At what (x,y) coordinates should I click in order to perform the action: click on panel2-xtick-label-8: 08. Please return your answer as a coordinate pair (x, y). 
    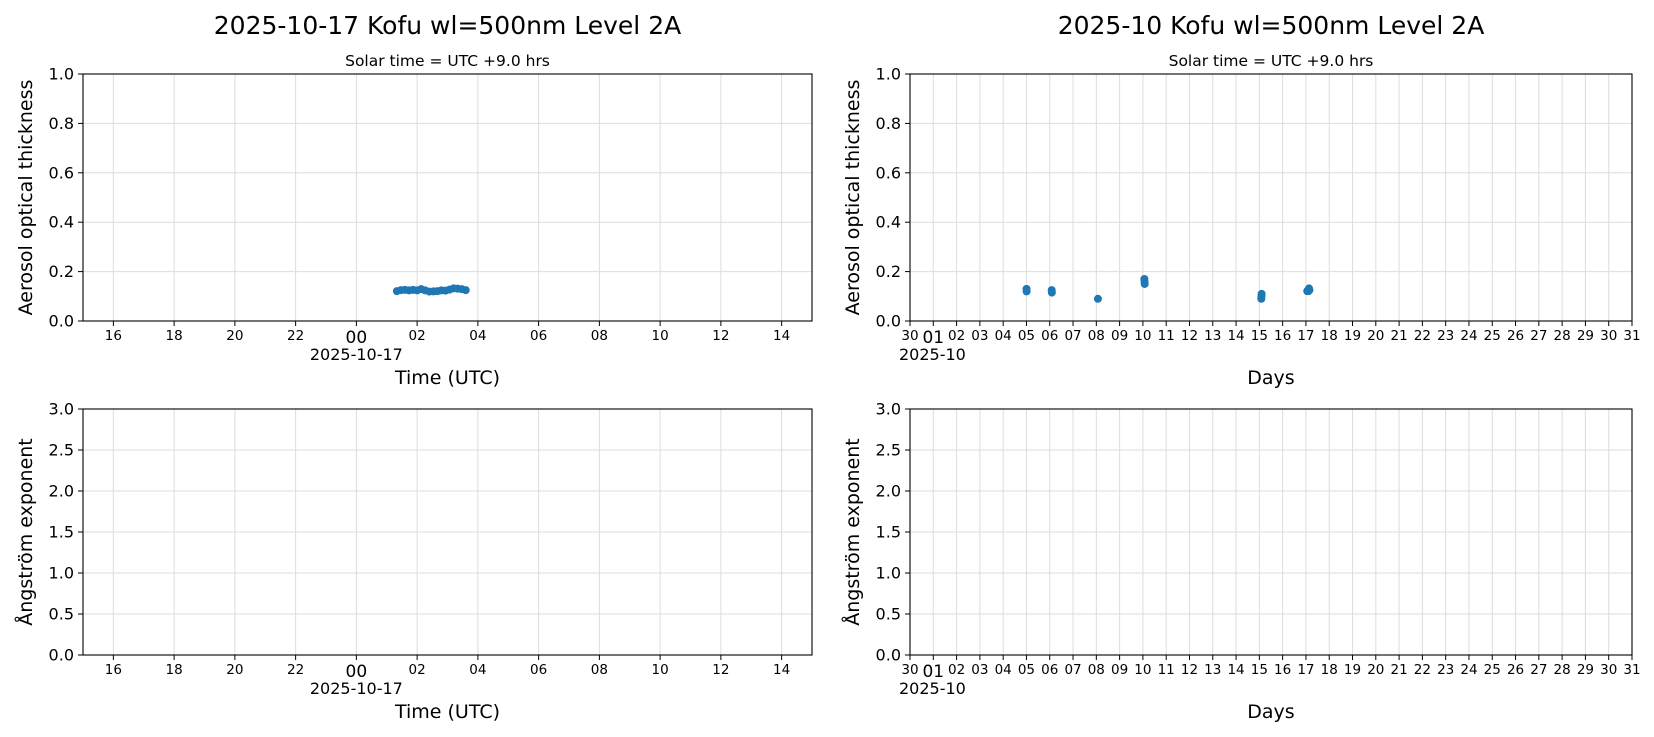
    Looking at the image, I should click on (1096, 336).